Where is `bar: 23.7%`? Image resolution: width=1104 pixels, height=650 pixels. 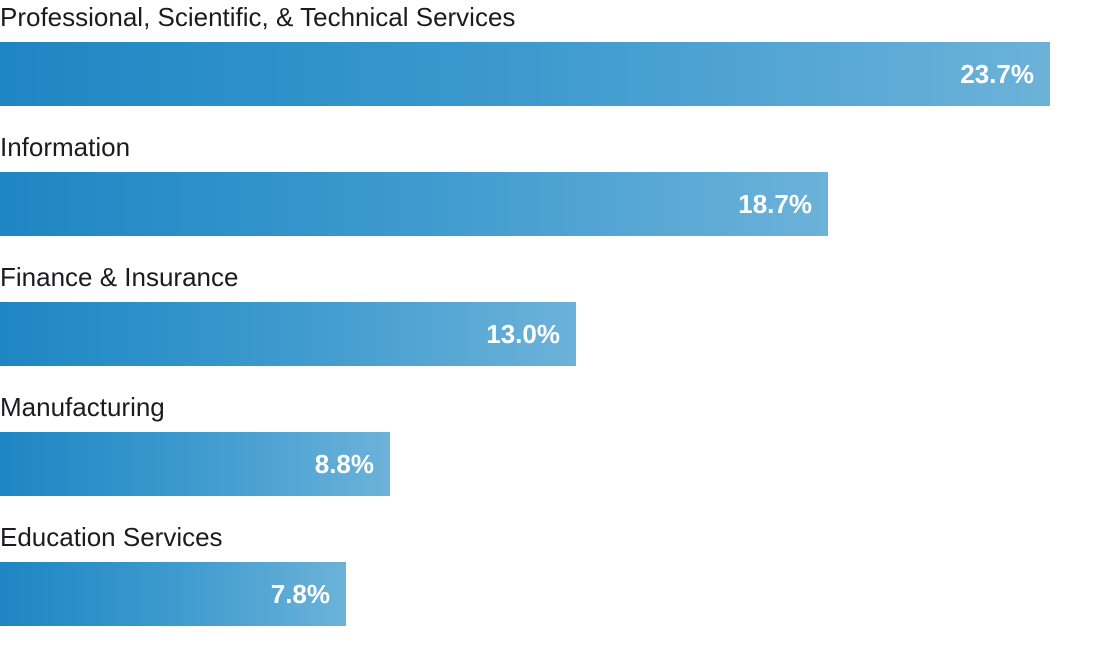 bar: 23.7% is located at coordinates (525, 74).